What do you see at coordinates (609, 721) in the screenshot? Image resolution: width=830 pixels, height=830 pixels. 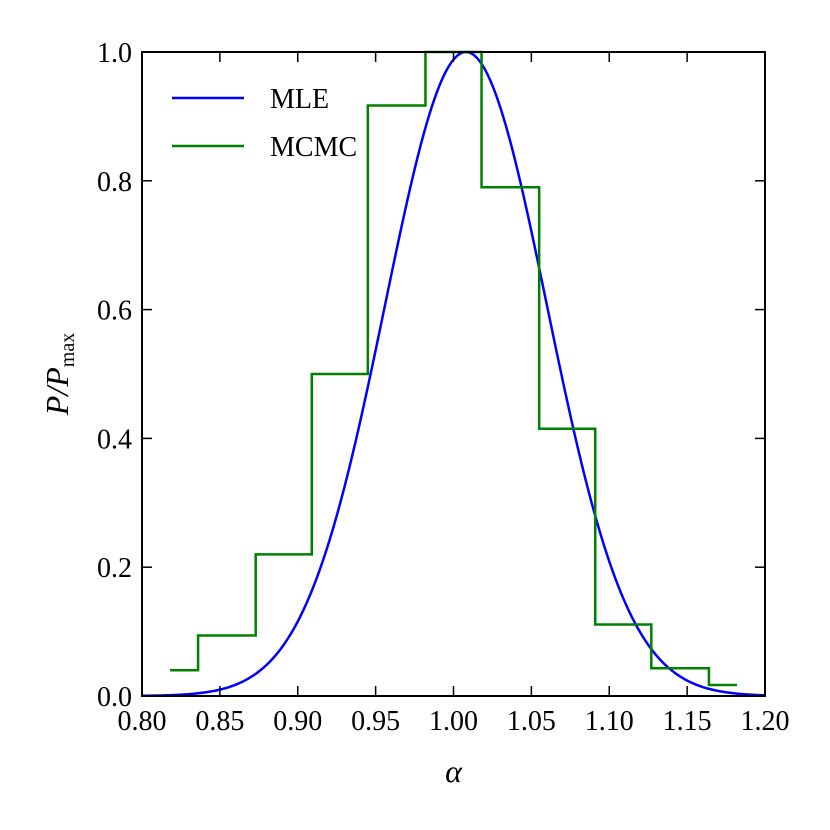 I see `x-tick-label: 1.10` at bounding box center [609, 721].